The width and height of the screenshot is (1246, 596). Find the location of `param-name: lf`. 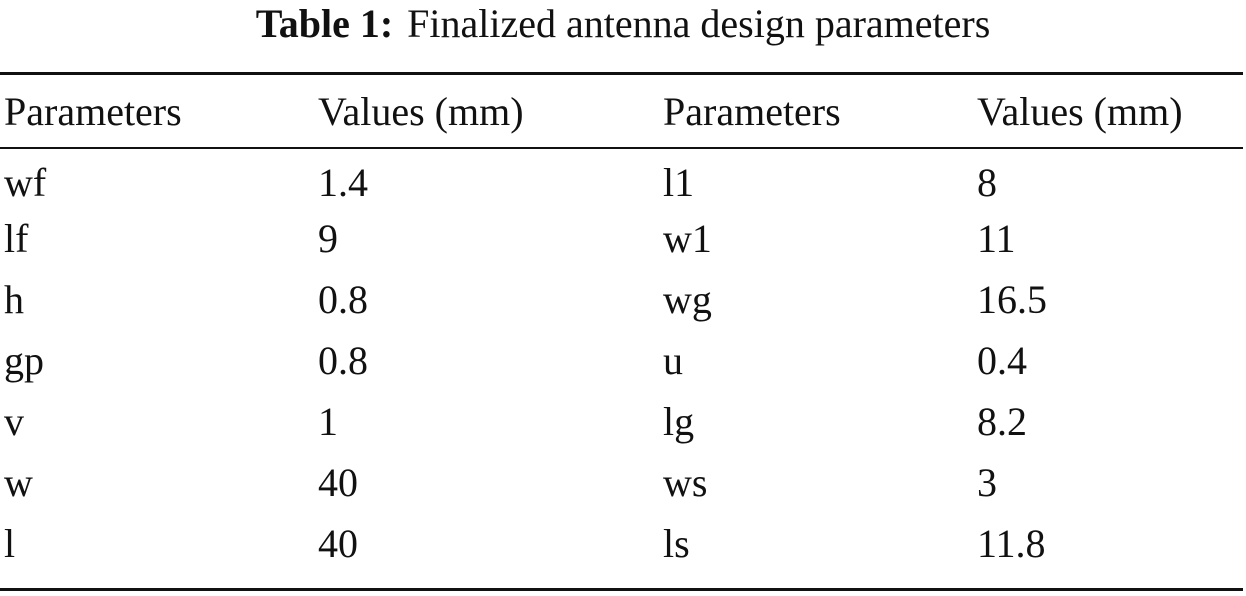

param-name: lf is located at coordinates (16, 238).